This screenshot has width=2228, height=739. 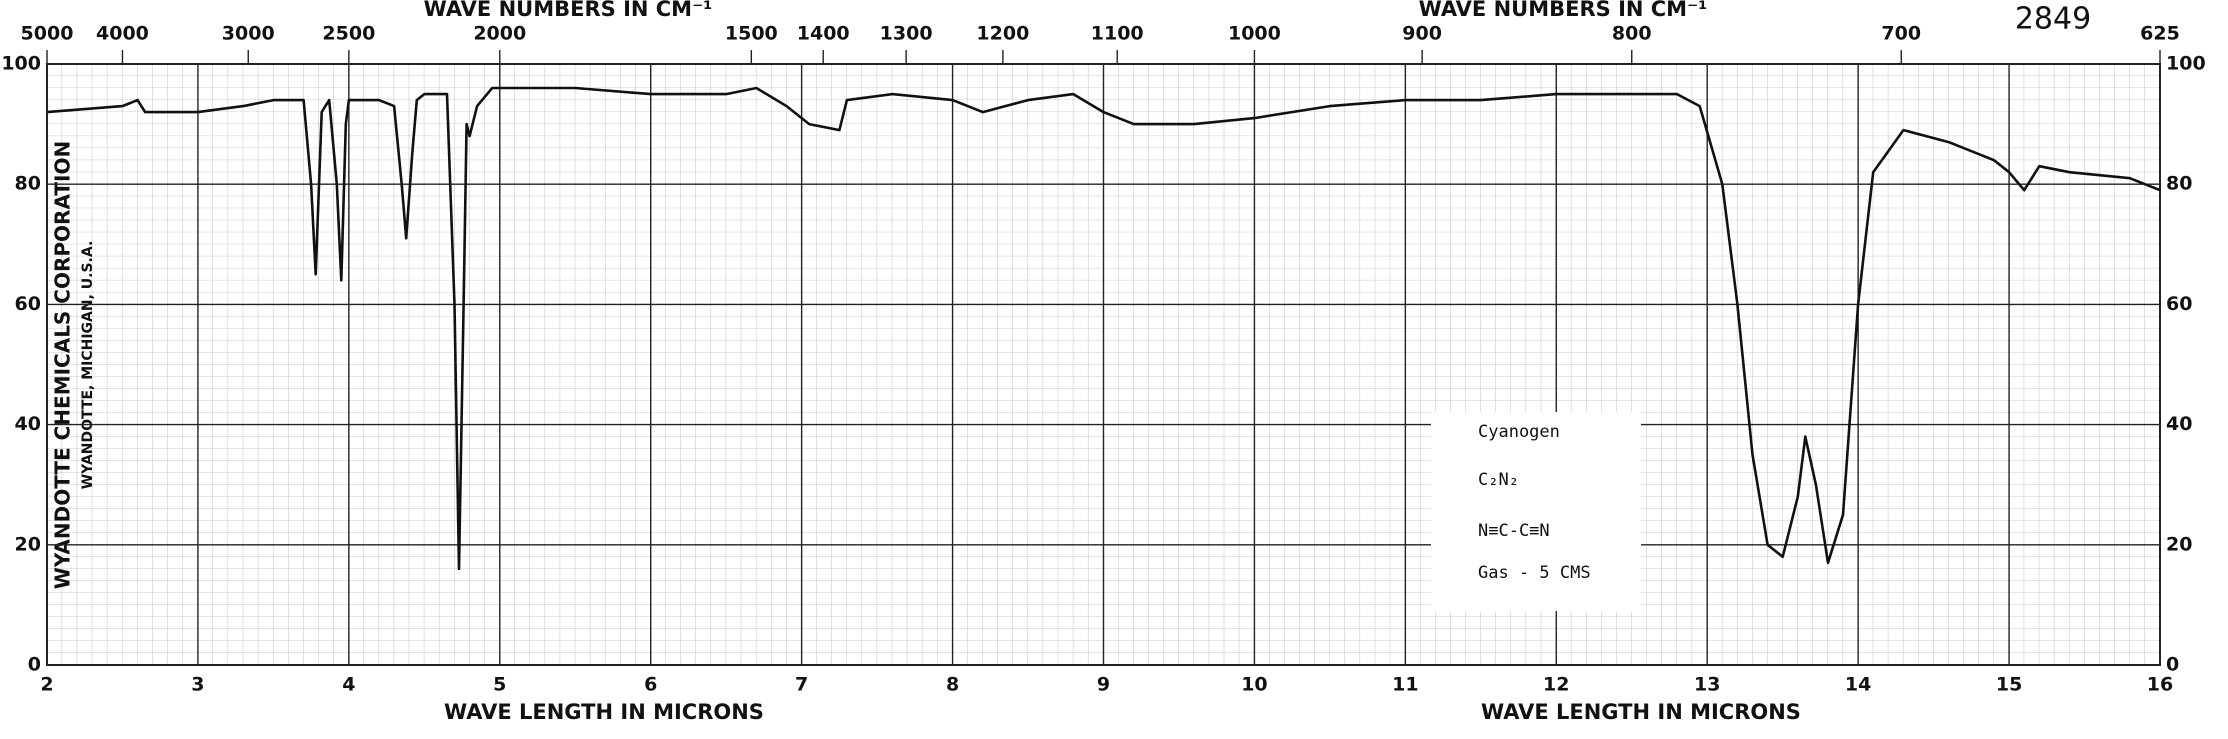 I want to click on annotation-box, so click(x=1536, y=511).